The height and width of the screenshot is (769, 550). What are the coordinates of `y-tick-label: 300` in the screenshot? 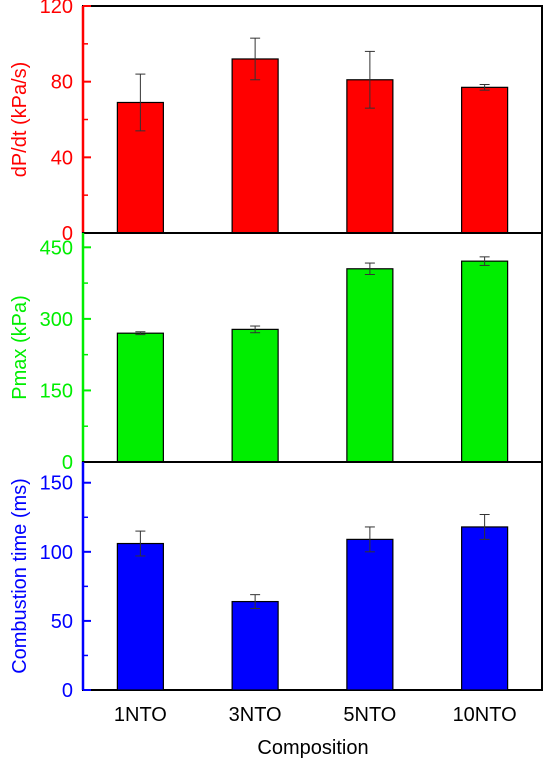 It's located at (56, 320).